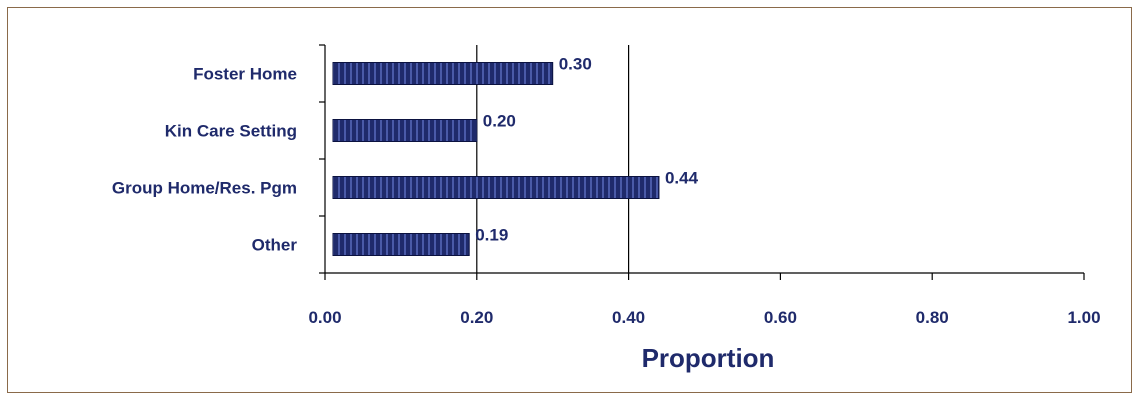  What do you see at coordinates (231, 131) in the screenshot?
I see `category-label-1: Kin Care Setting` at bounding box center [231, 131].